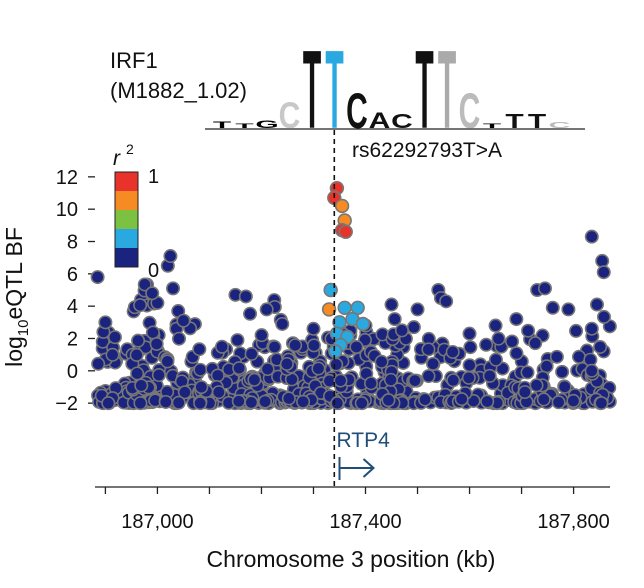  I want to click on gene-direction-arrow, so click(356, 468).